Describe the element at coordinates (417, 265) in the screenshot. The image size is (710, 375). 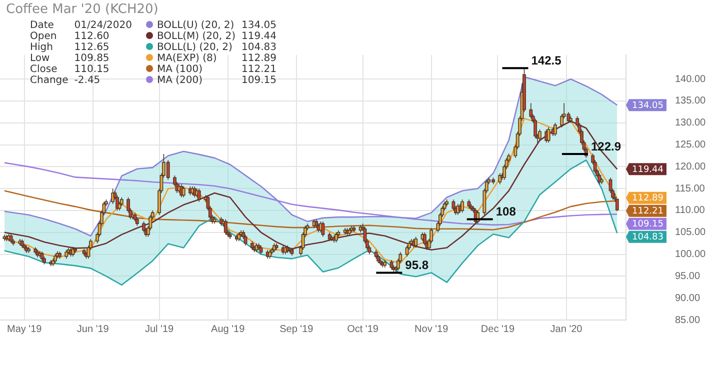
I see `annotation: 95.8` at that location.